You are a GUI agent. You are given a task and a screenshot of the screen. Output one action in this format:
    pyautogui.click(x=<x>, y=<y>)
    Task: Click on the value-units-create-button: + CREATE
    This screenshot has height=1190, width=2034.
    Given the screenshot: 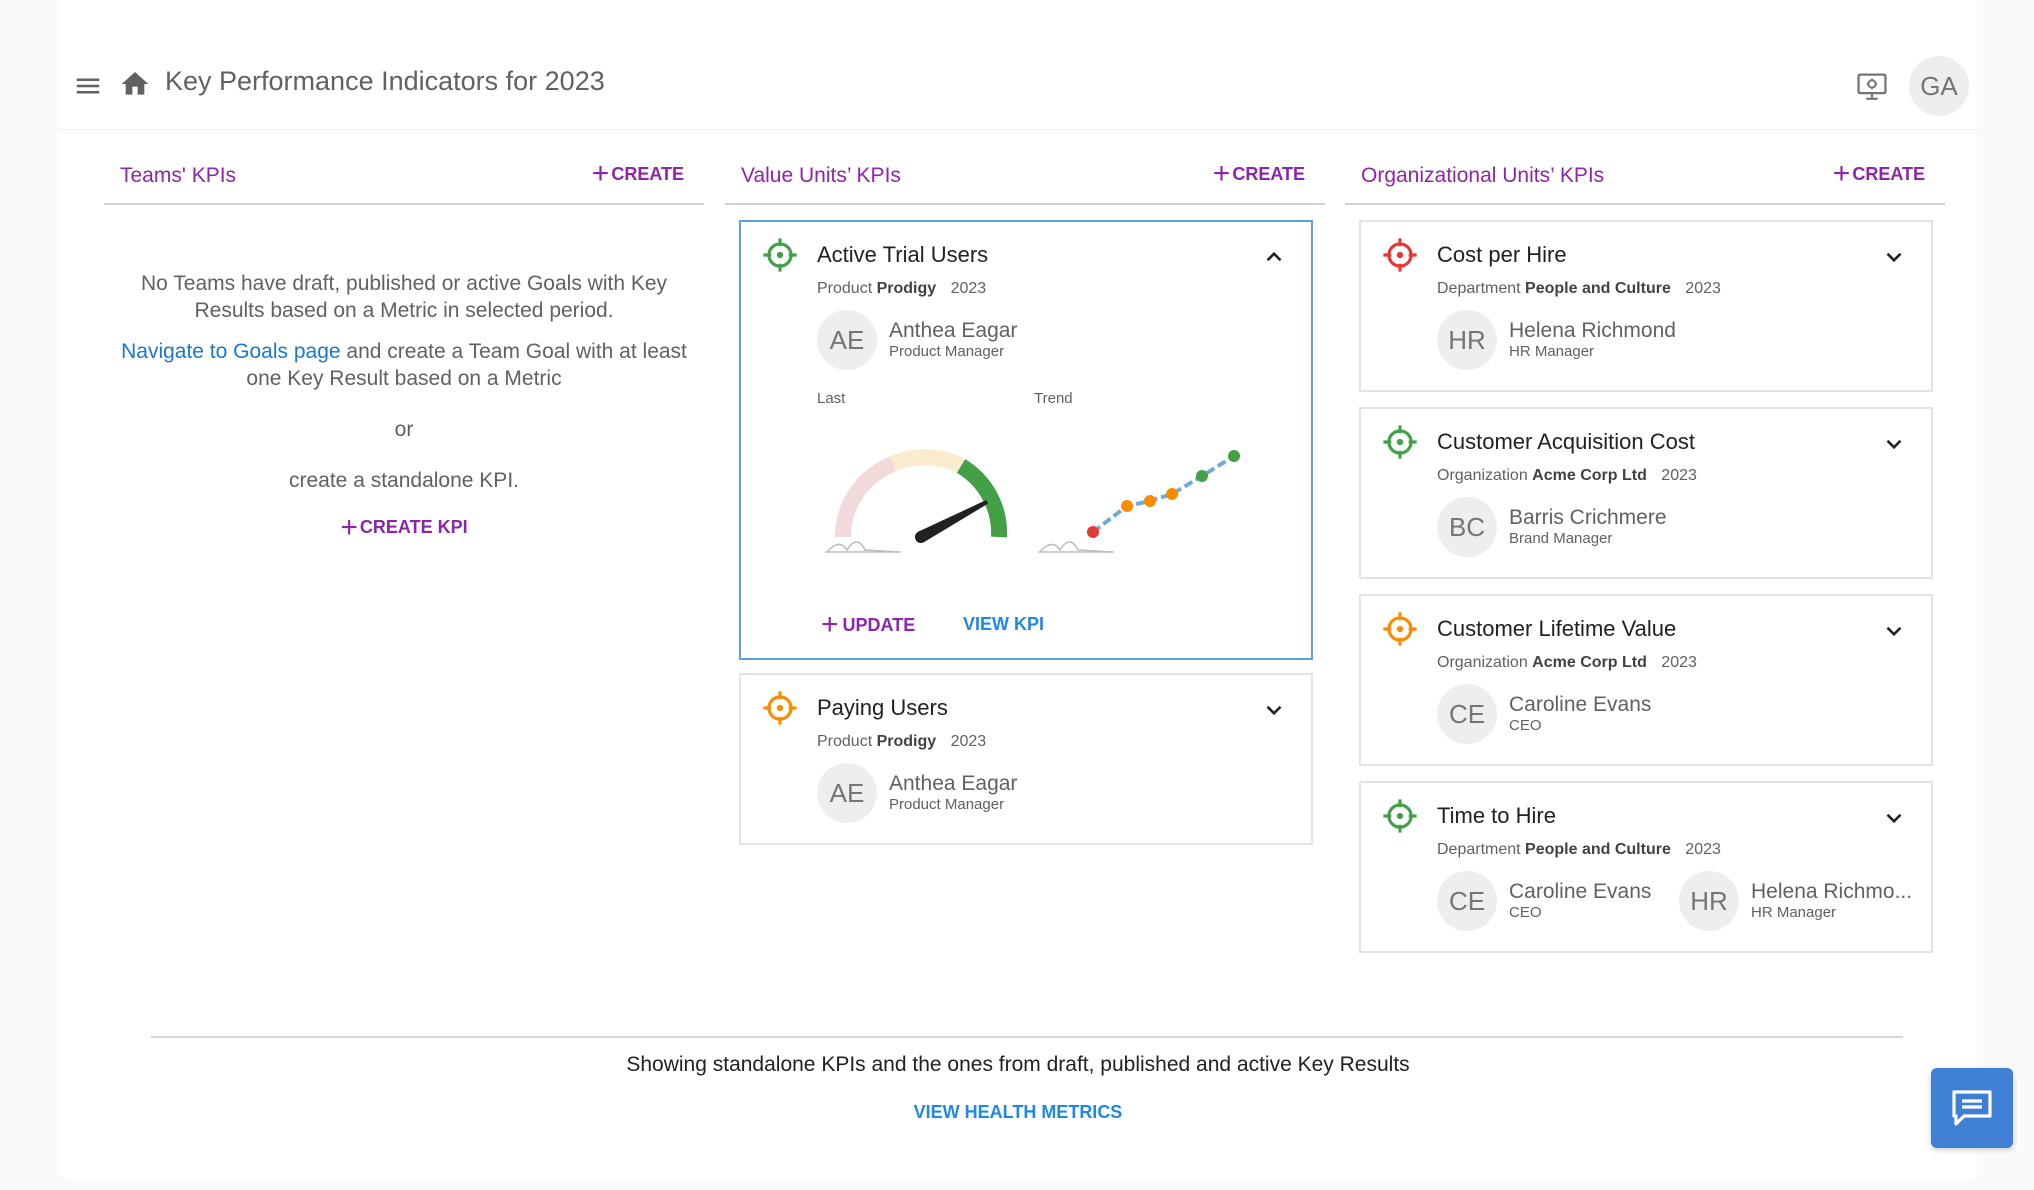 What is the action you would take?
    pyautogui.click(x=1258, y=173)
    